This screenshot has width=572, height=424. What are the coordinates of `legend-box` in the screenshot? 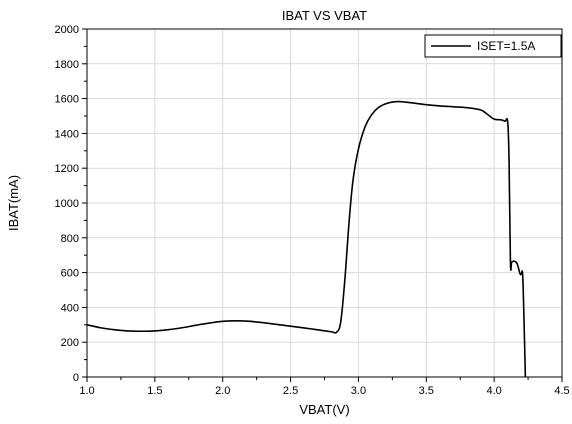 It's located at (493, 46).